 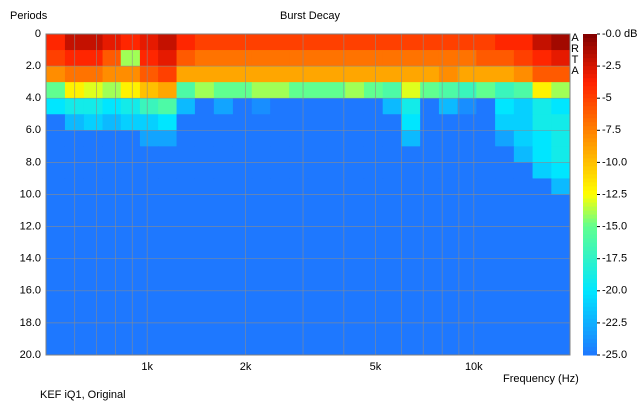 What do you see at coordinates (474, 367) in the screenshot?
I see `x-tick-label: 10k` at bounding box center [474, 367].